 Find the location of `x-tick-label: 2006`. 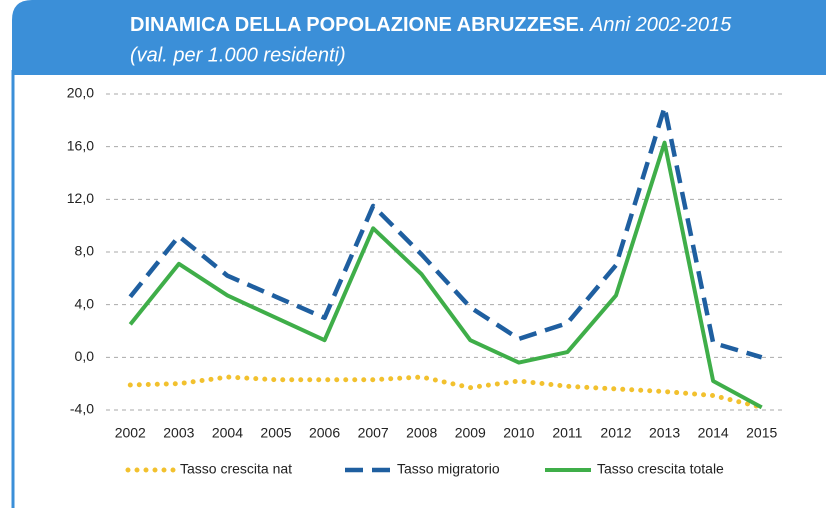

x-tick-label: 2006 is located at coordinates (324, 433).